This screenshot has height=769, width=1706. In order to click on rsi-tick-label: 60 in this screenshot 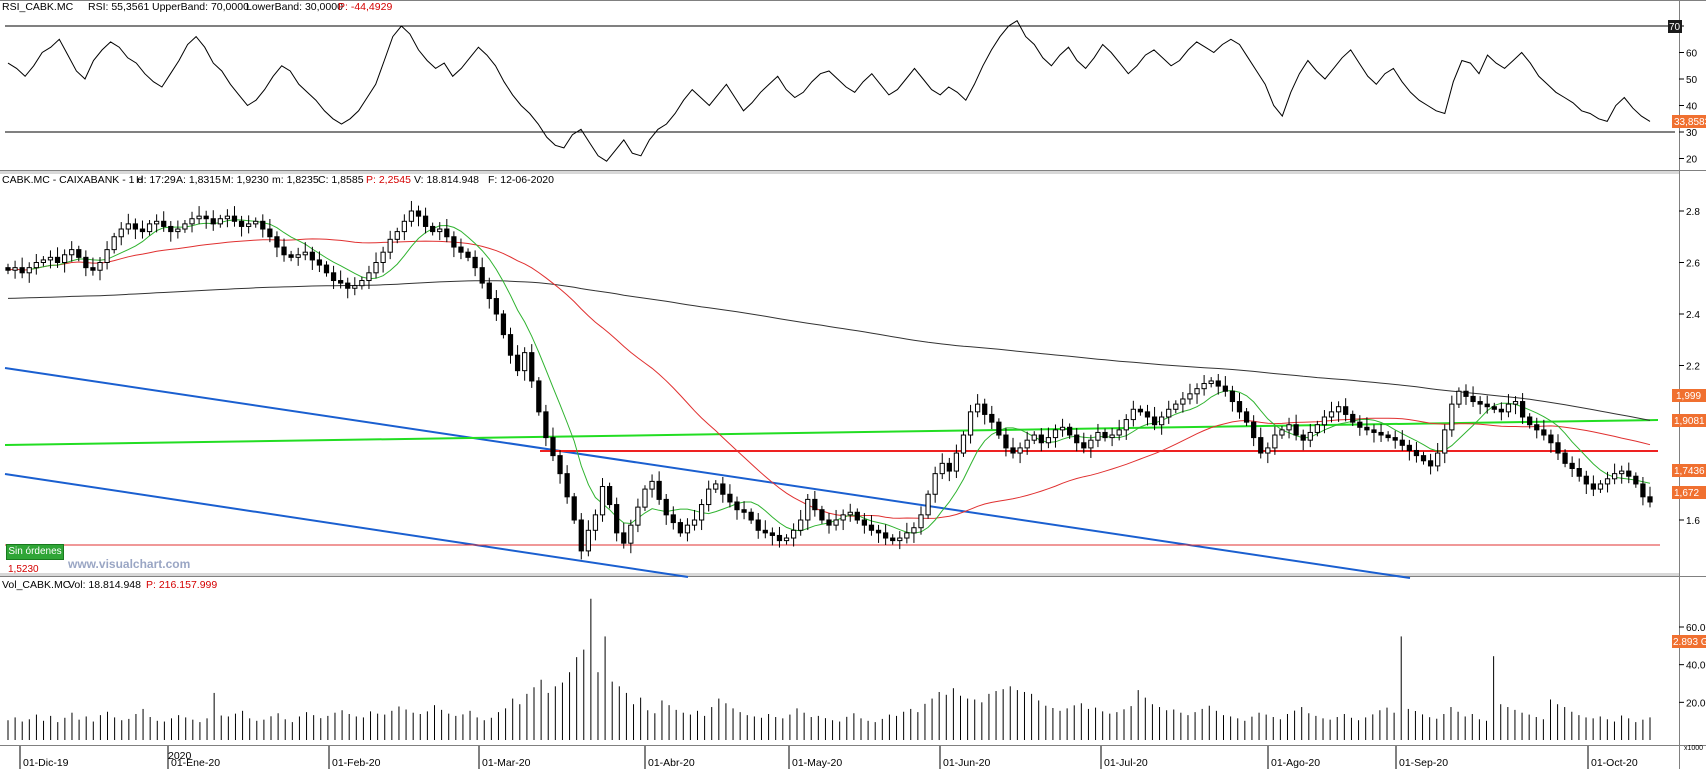, I will do `click(1692, 54)`.